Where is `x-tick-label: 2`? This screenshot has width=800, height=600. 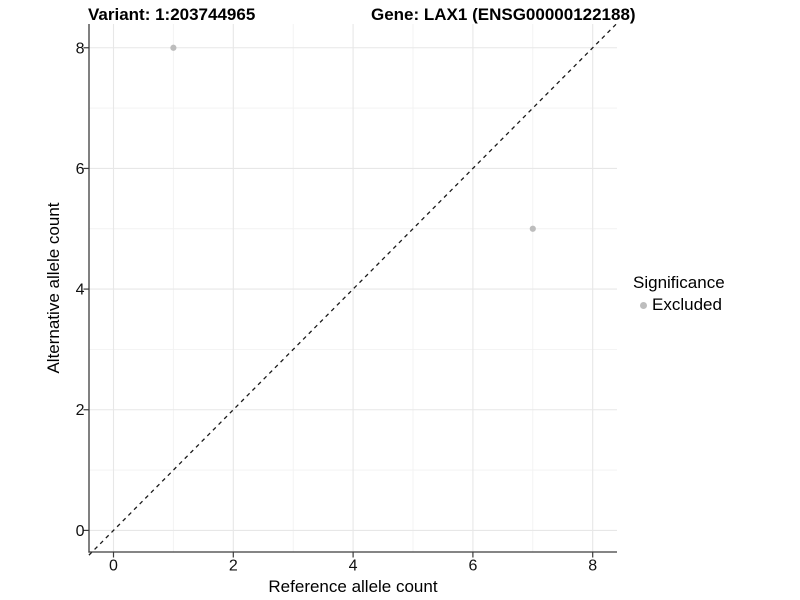 x-tick-label: 2 is located at coordinates (233, 566).